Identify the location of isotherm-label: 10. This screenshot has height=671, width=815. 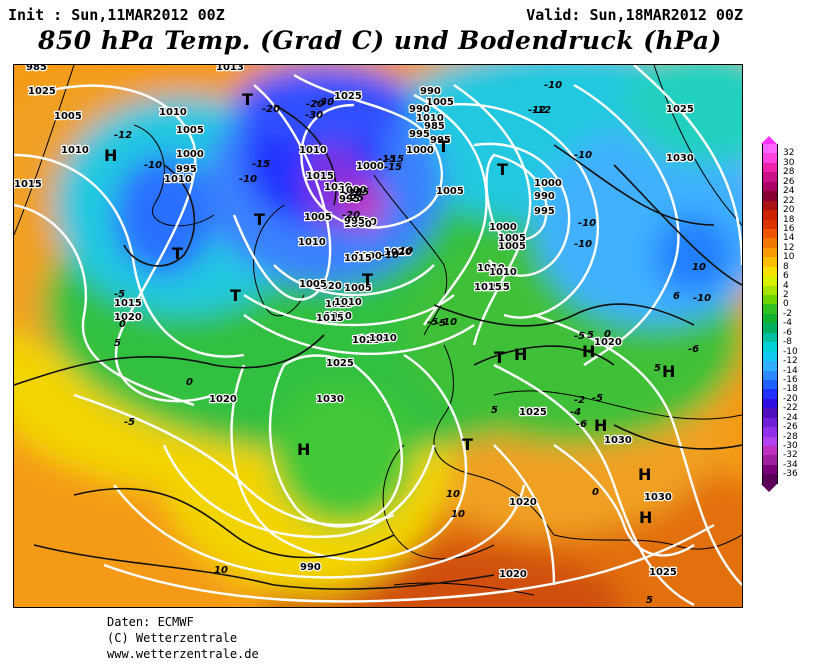
(699, 267).